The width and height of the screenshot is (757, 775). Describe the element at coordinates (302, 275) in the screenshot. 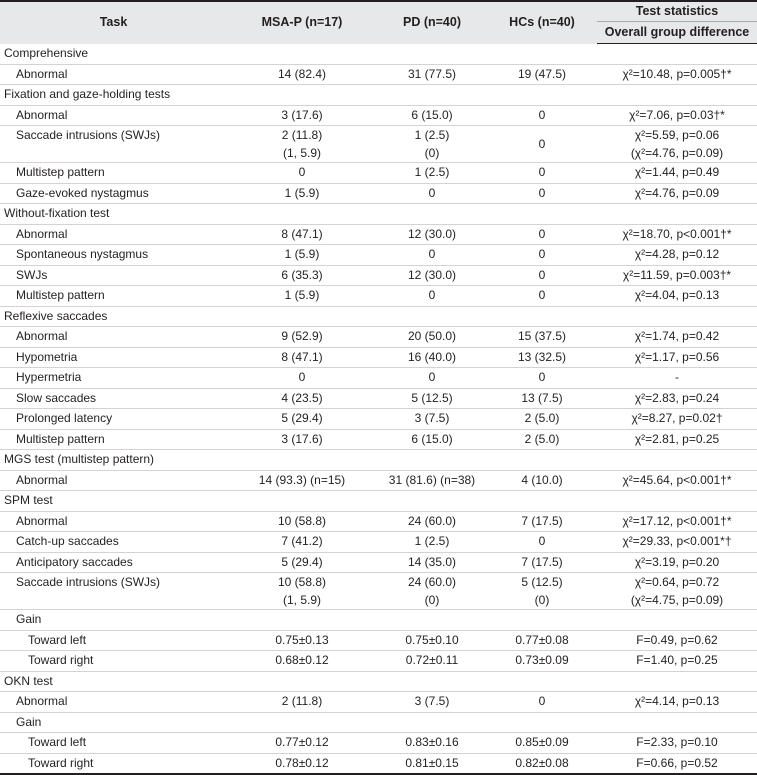

I see `msa-cell: 6 (35.3)` at that location.